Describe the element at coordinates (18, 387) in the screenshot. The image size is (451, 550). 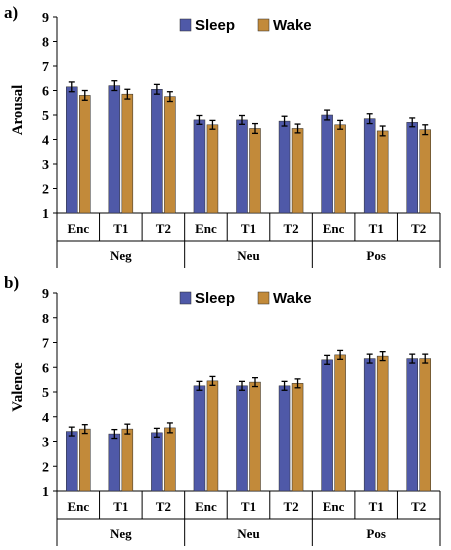
I see `y-axis-title: Valence` at that location.